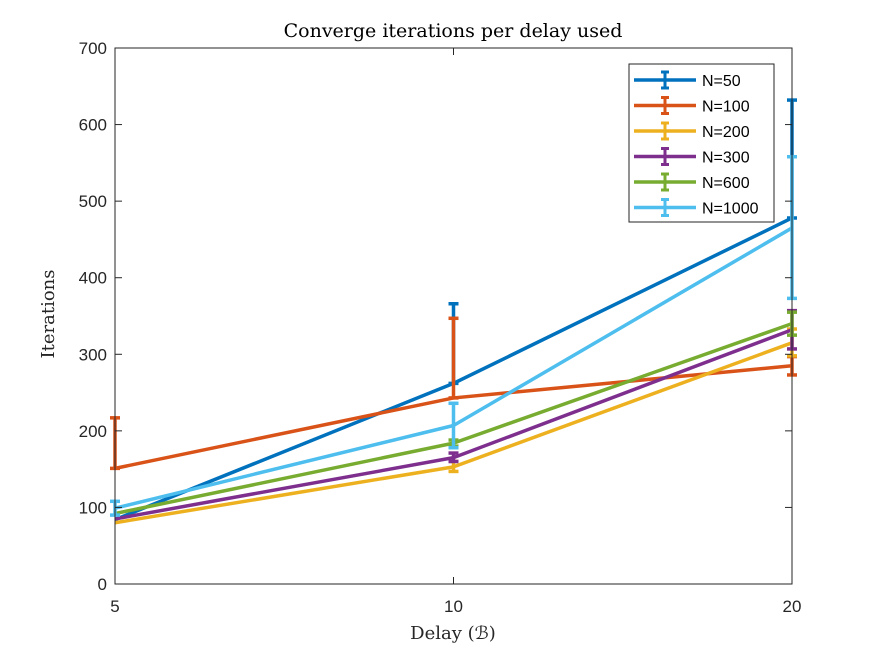 This screenshot has height=656, width=875. Describe the element at coordinates (696, 208) in the screenshot. I see `legend-item: N=1000` at that location.